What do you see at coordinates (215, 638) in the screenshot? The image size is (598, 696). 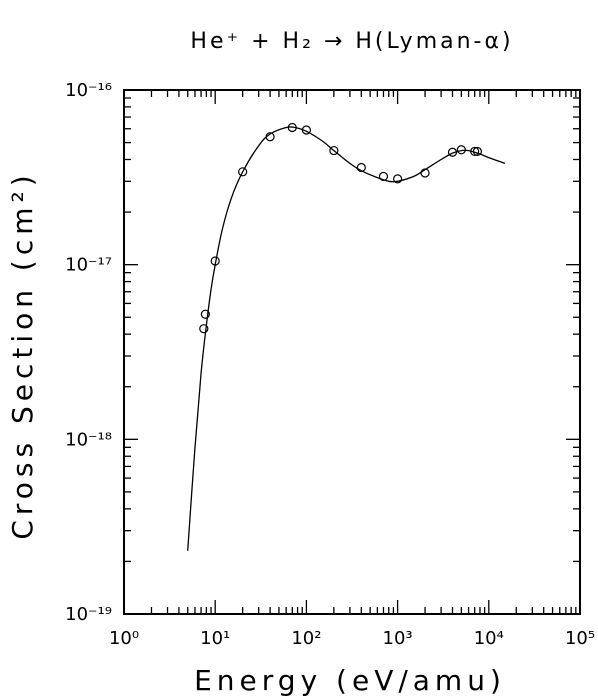 I see `x-tick-label: 10¹` at bounding box center [215, 638].